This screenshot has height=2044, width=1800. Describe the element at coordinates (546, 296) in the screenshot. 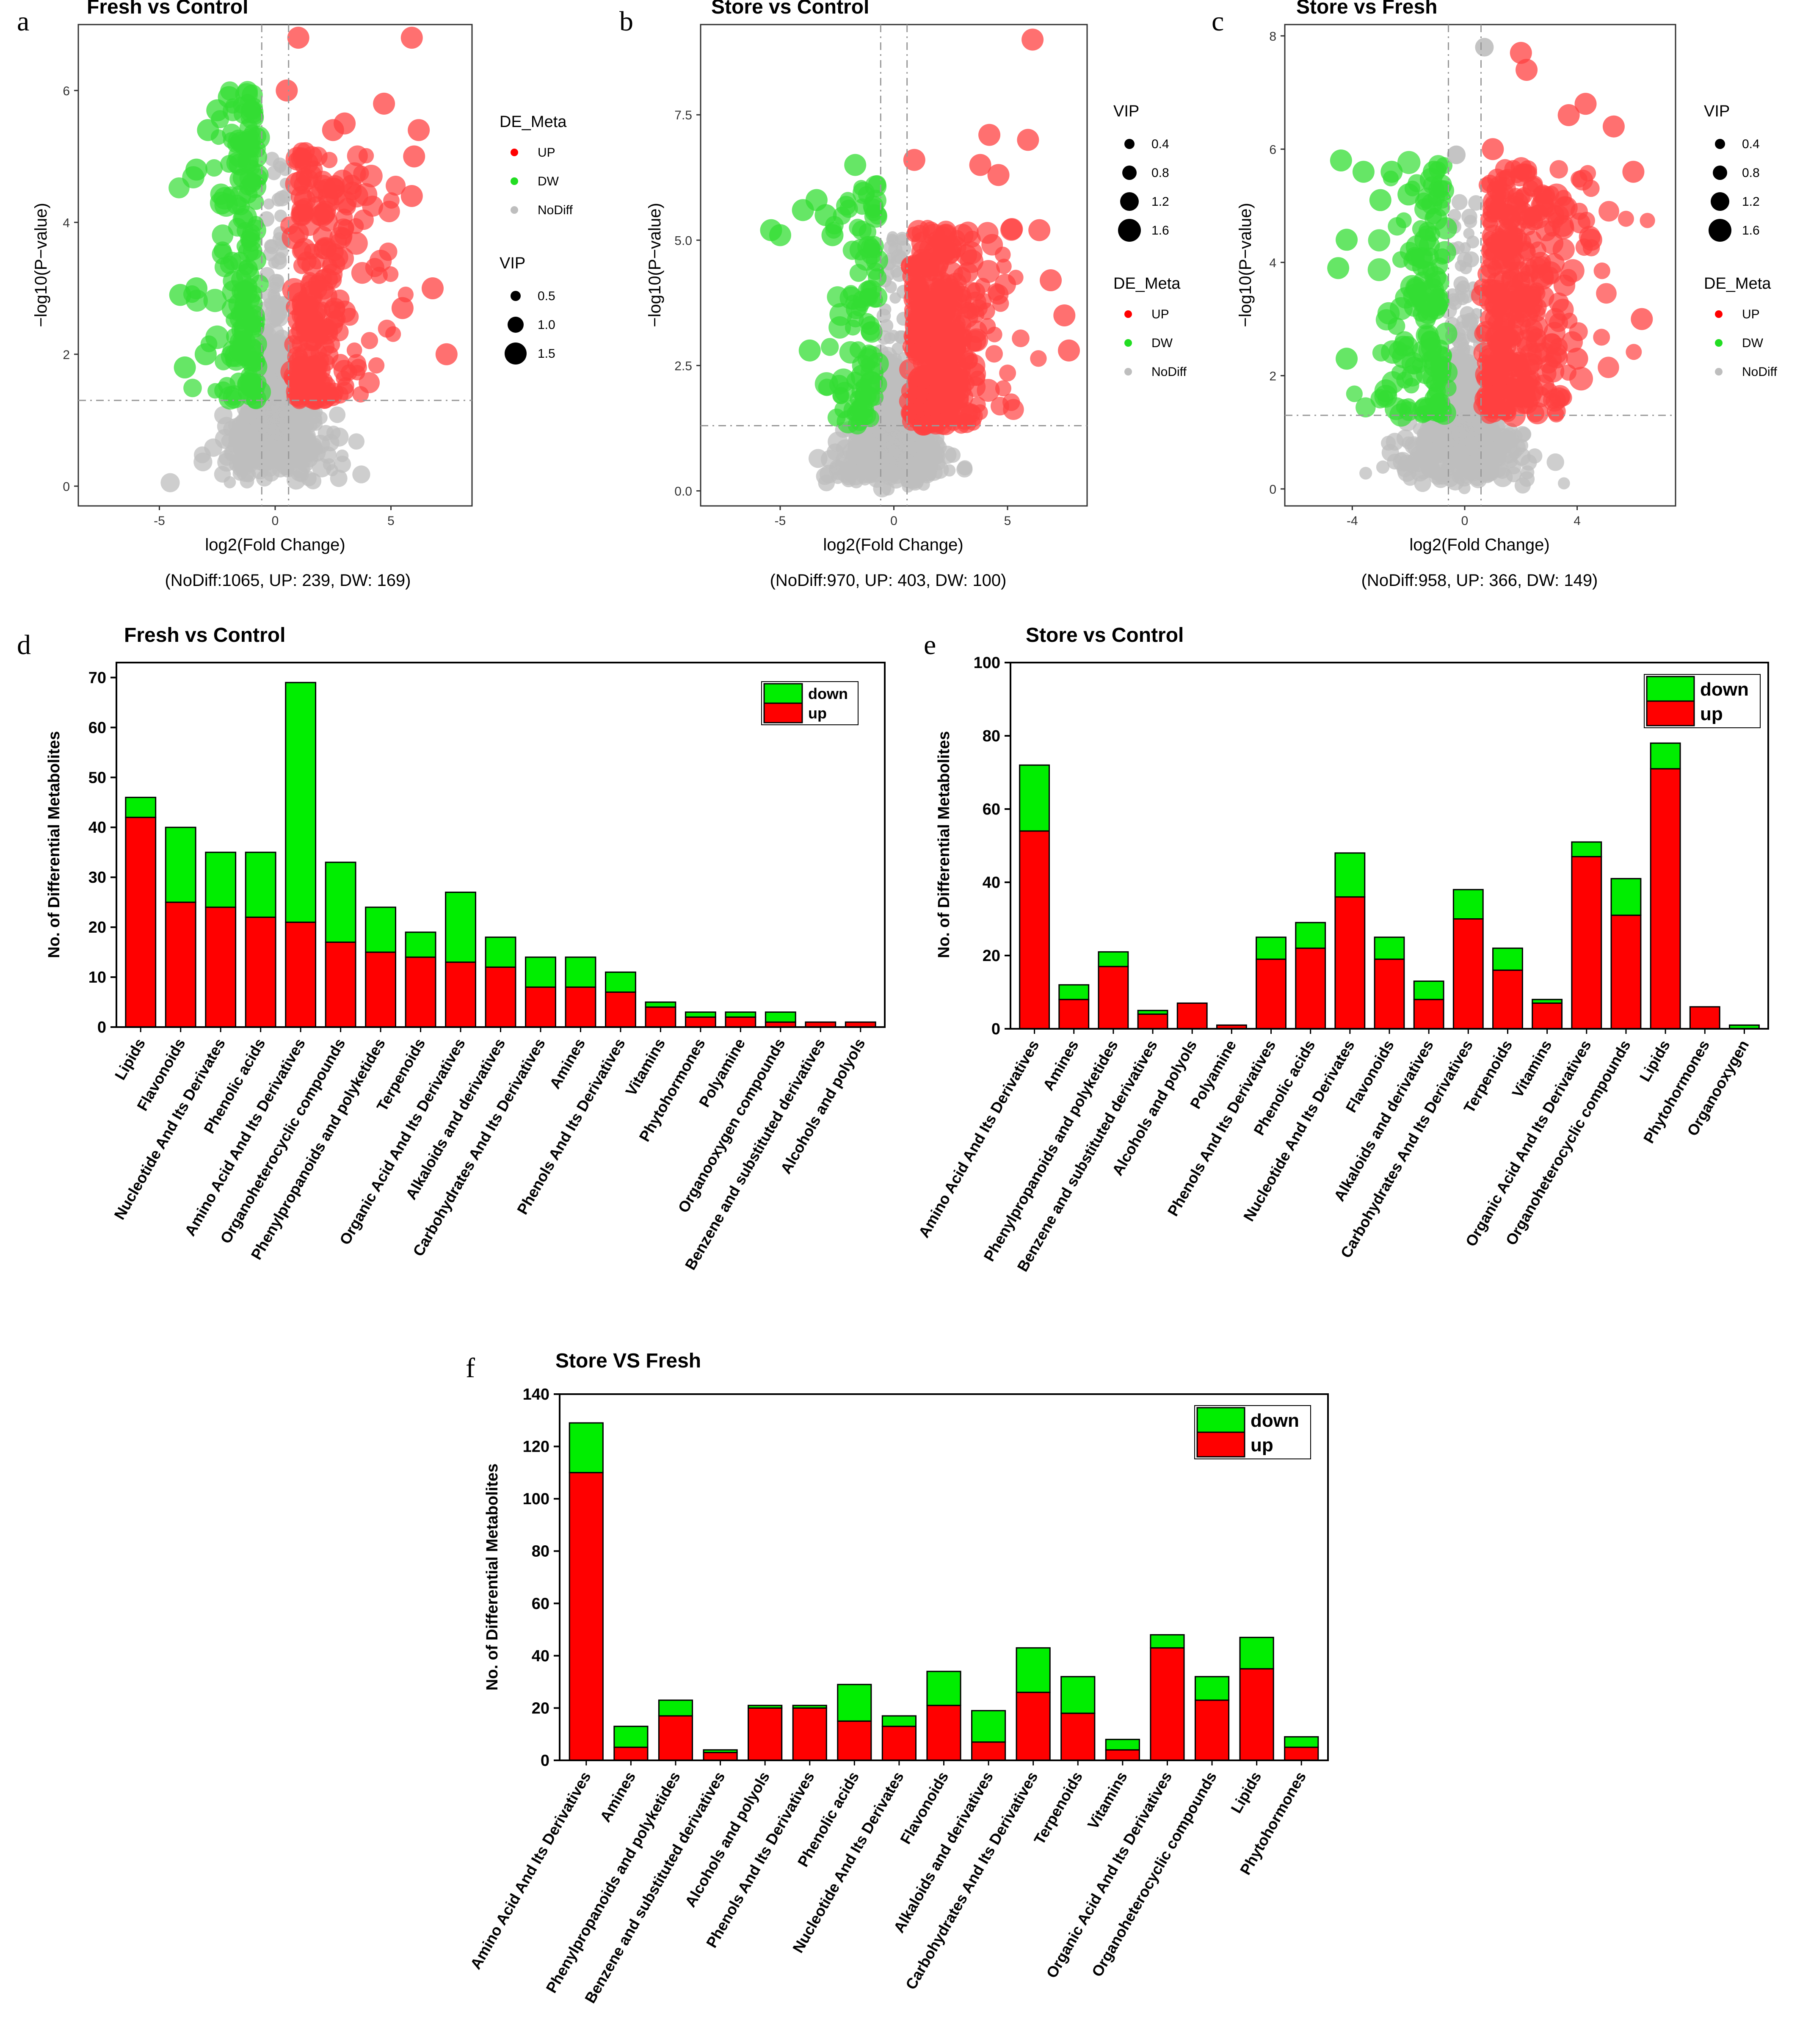

I see `vip-legend-item: 0.5` at that location.